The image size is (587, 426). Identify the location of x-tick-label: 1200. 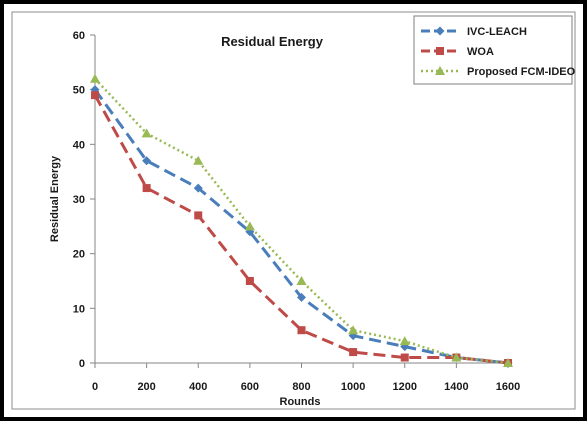
(405, 387).